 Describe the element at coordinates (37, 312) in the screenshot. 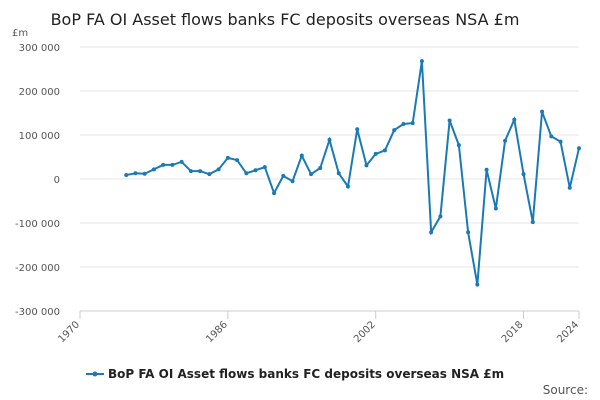

I see `y-tick-label: -300 000` at that location.